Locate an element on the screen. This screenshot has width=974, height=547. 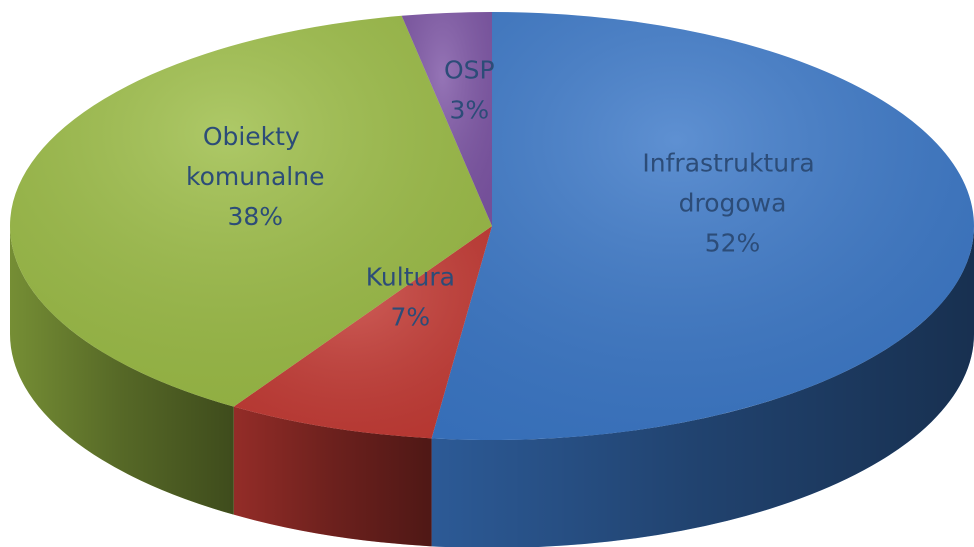
category-label: OSP is located at coordinates (469, 69).